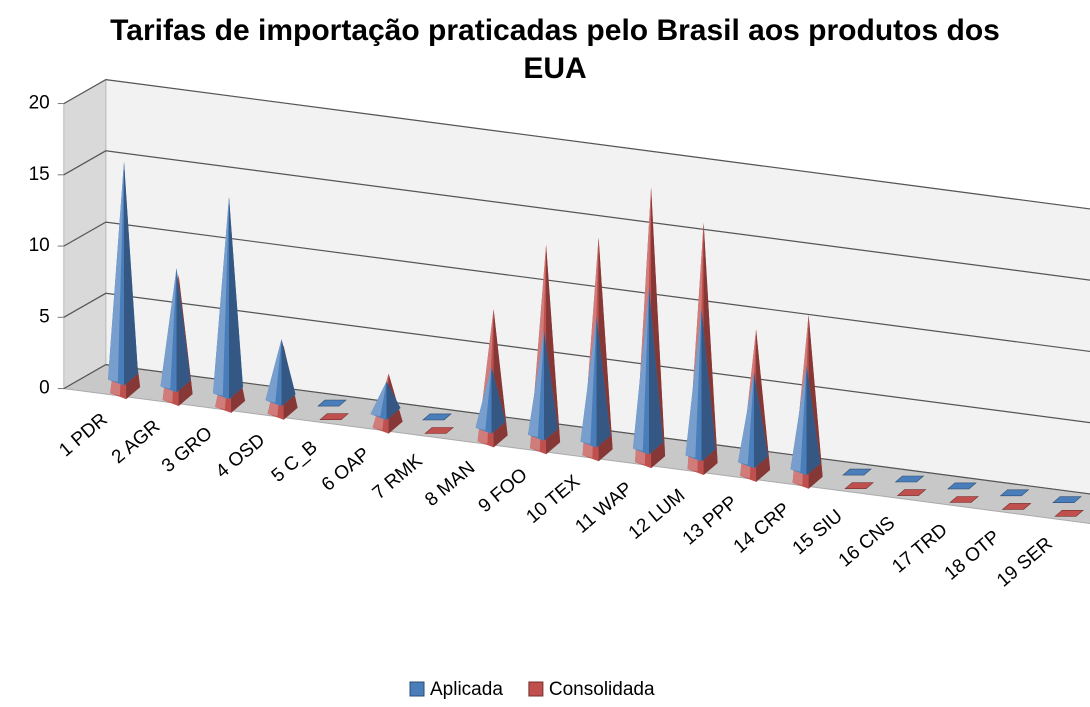  Describe the element at coordinates (346, 470) in the screenshot. I see `x-tick-label: 6 OAP` at that location.